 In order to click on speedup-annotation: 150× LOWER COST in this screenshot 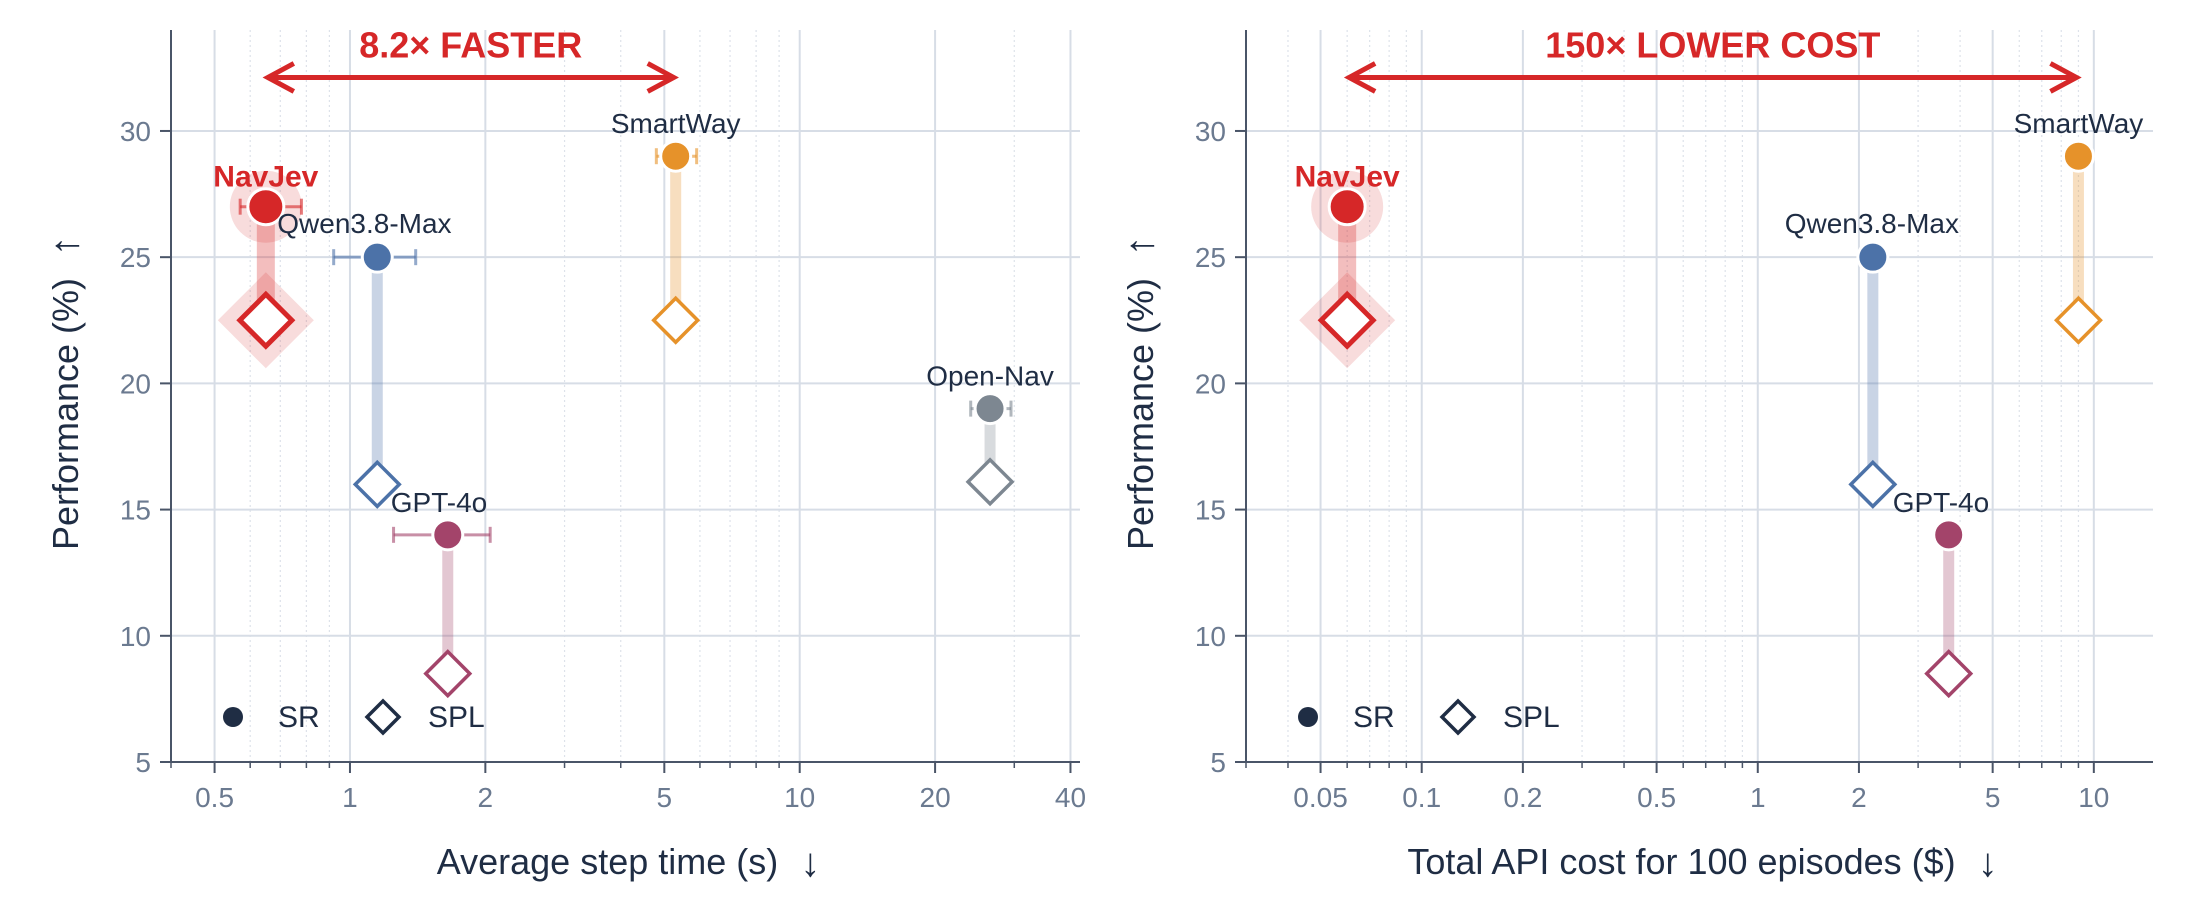, I will do `click(1712, 59)`.